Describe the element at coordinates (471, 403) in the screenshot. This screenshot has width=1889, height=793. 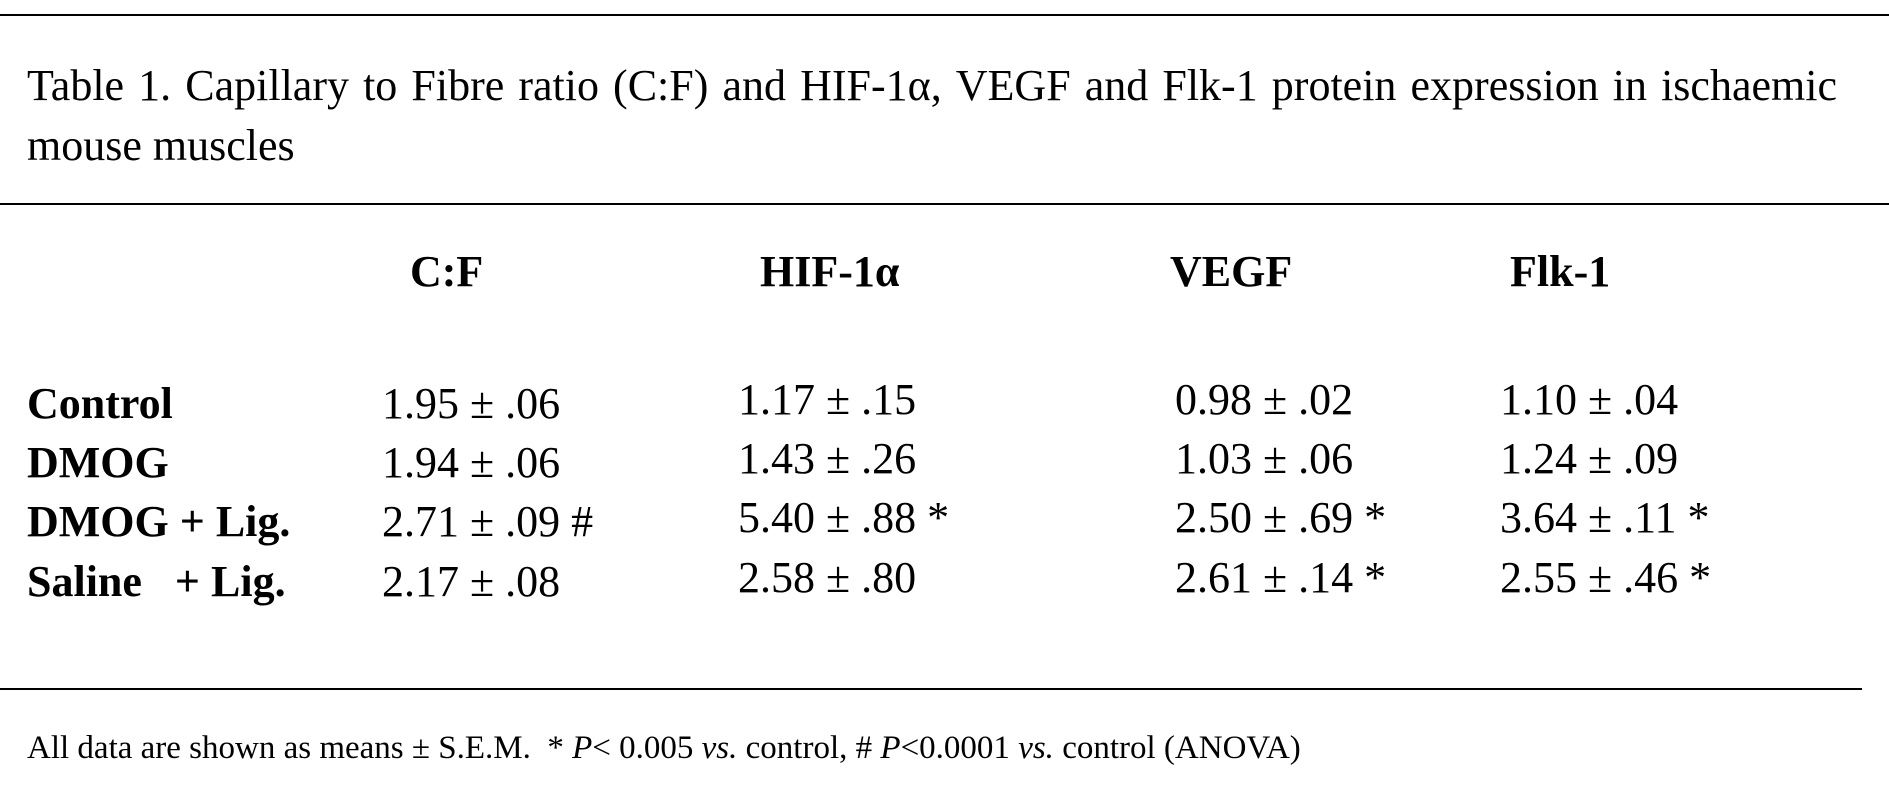
I see `table-cell: 1.95 ± .06` at that location.